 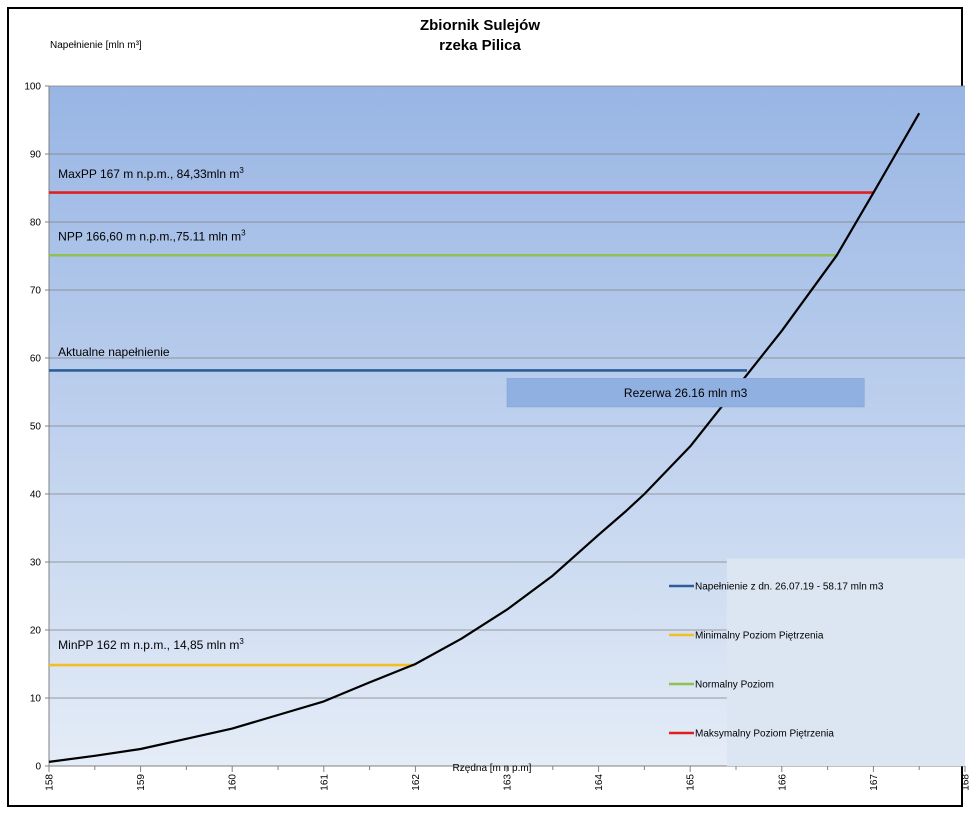 What do you see at coordinates (151, 173) in the screenshot?
I see `annotation-label: MaxPP 167 m n.p.m., 84,33mln m3` at bounding box center [151, 173].